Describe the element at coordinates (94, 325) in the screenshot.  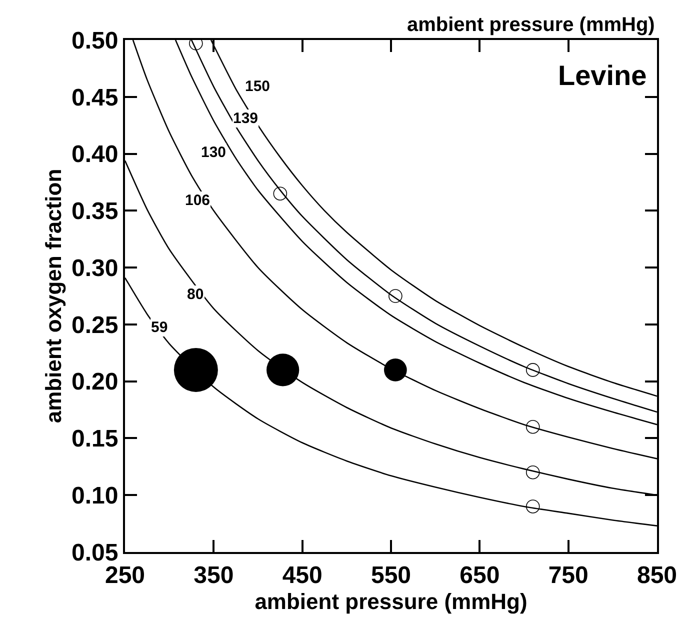
I see `y-tick-label: 0.25` at that location.